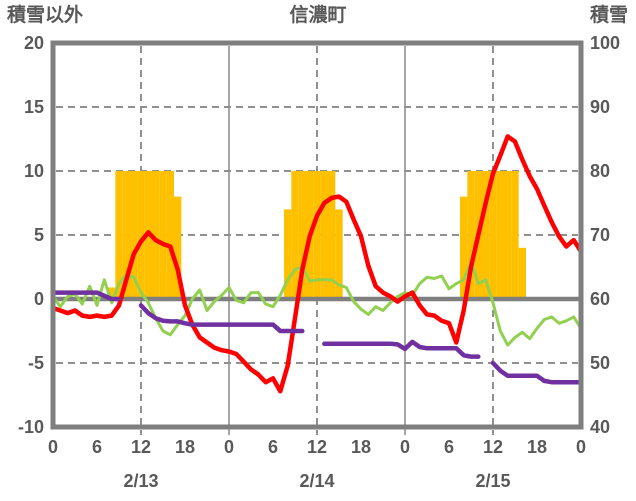 Image resolution: width=636 pixels, height=501 pixels. I want to click on left-tick-label: -5, so click(36, 363).